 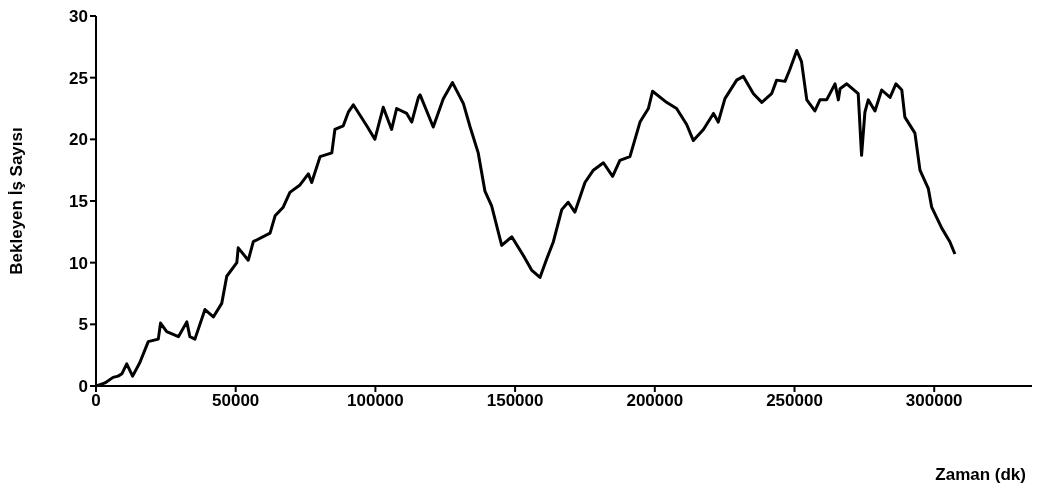 I want to click on y-tick-label: 30, so click(x=78, y=17).